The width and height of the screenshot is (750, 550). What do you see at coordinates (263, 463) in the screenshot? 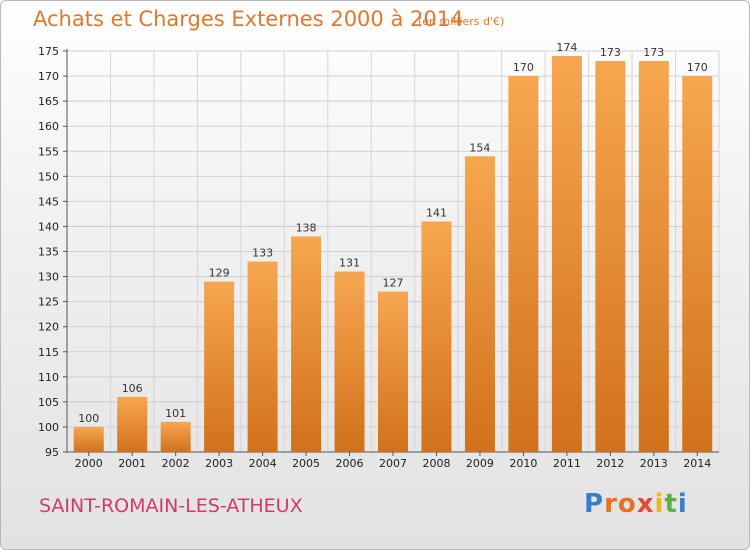
I see `x-tick-label: 2004` at bounding box center [263, 463].